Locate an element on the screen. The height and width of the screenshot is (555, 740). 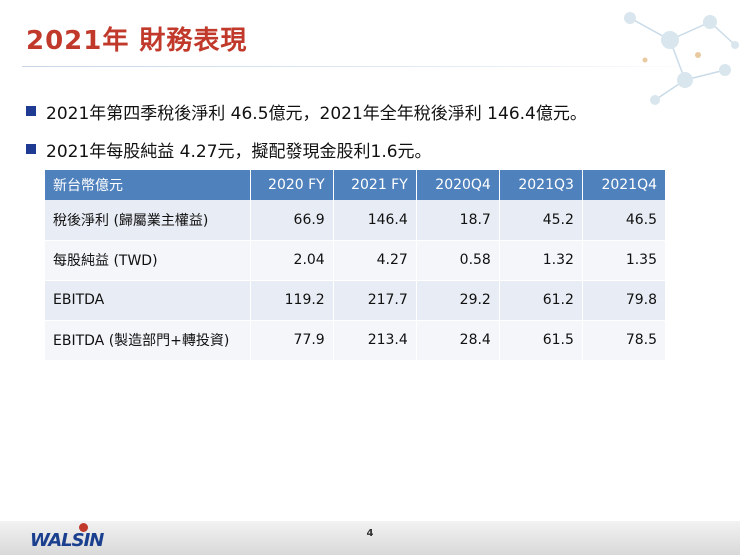
company-logo: WALSIN is located at coordinates (67, 540).